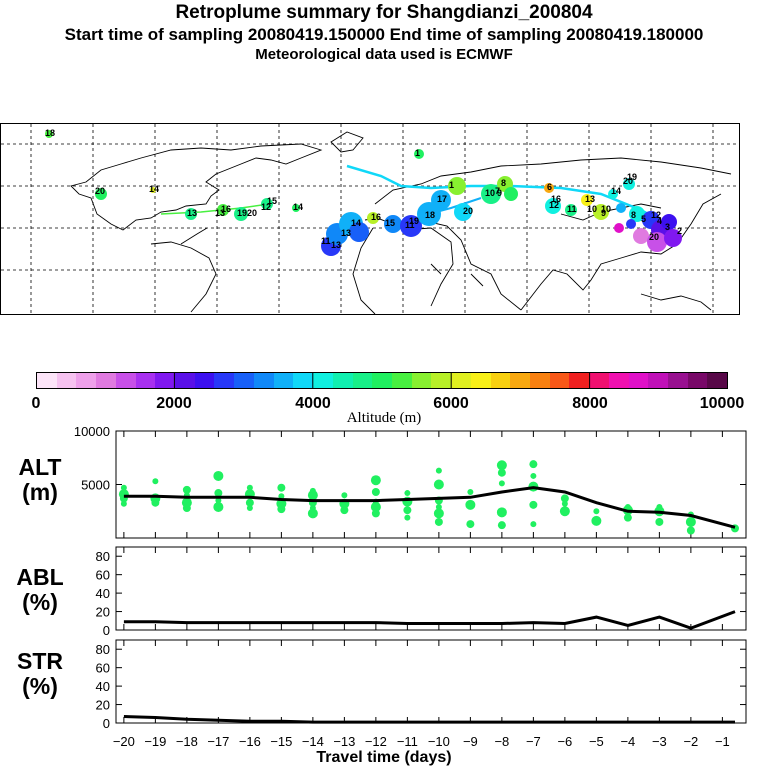 The image size is (768, 768). Describe the element at coordinates (124, 741) in the screenshot. I see `x-tick-label: −20` at that location.